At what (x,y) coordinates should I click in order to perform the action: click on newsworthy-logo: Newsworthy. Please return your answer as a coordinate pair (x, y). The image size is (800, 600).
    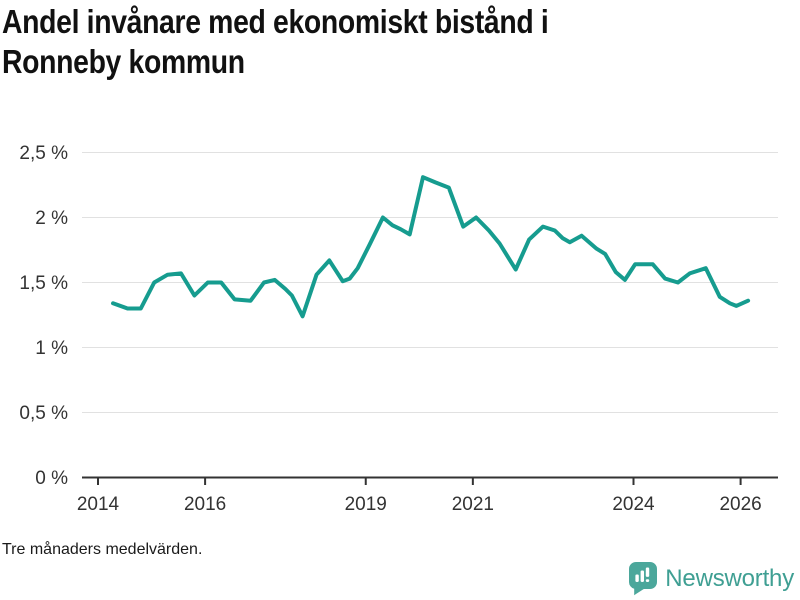
    Looking at the image, I should click on (711, 579).